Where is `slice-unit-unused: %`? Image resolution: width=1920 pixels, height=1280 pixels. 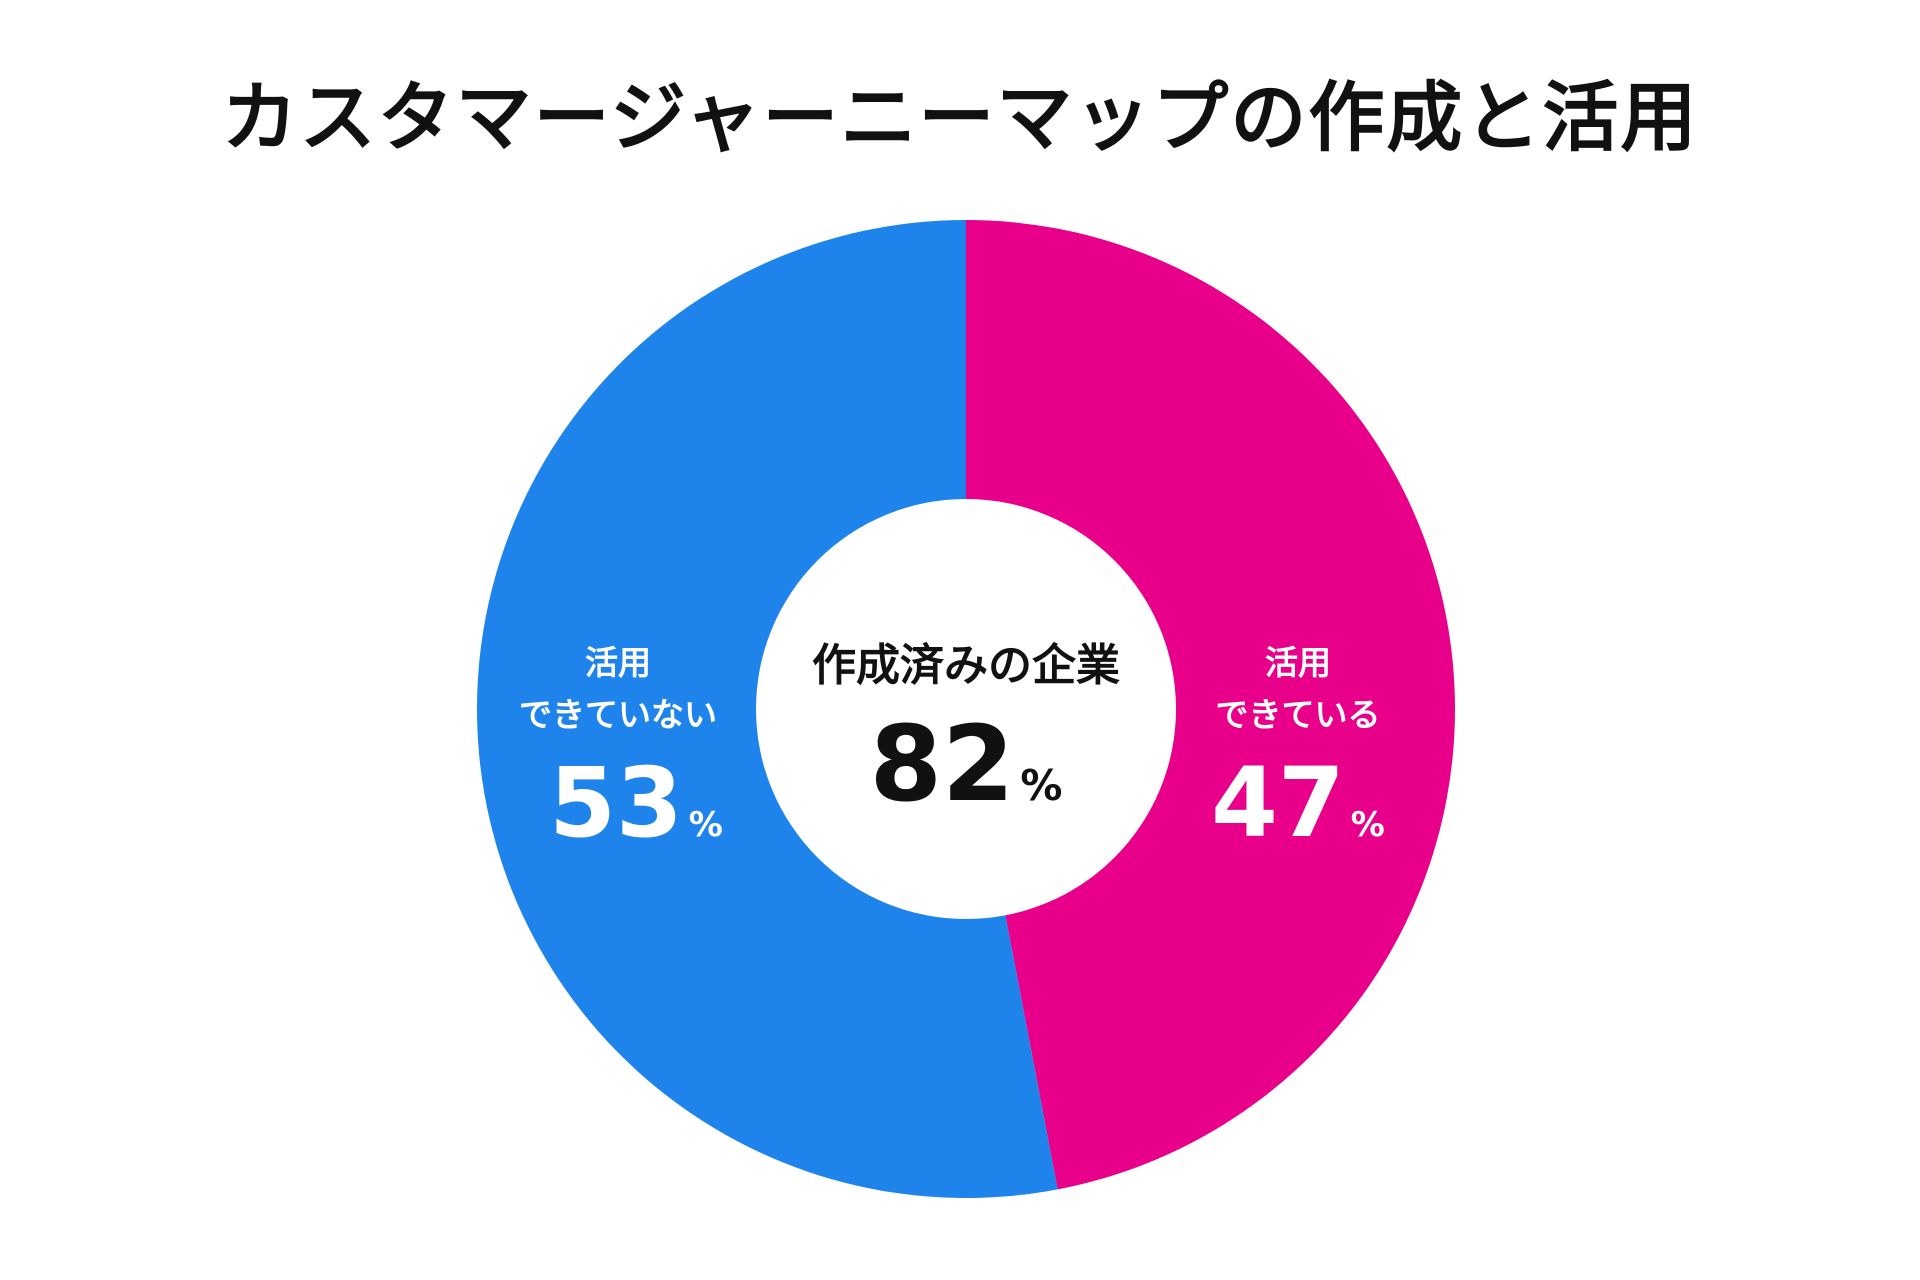 slice-unit-unused: % is located at coordinates (706, 825).